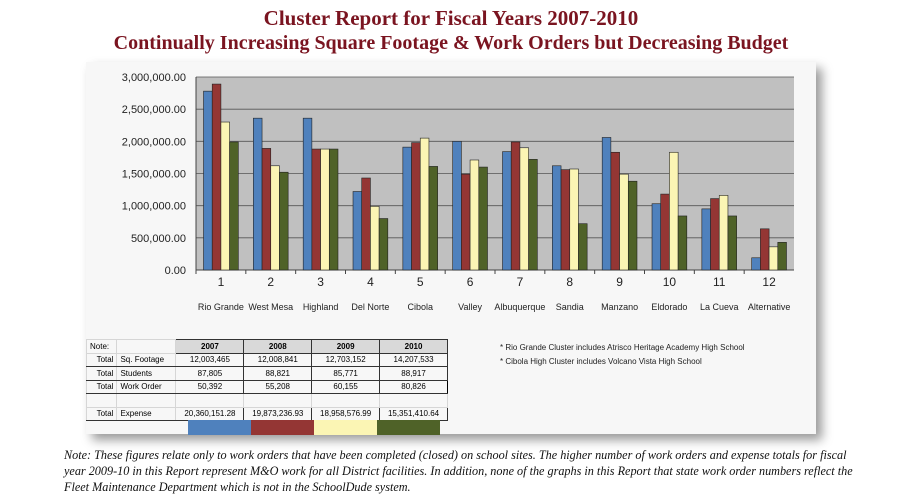 Image resolution: width=902 pixels, height=501 pixels. What do you see at coordinates (154, 142) in the screenshot?
I see `y-tick-label: 2,000,000.00` at bounding box center [154, 142].